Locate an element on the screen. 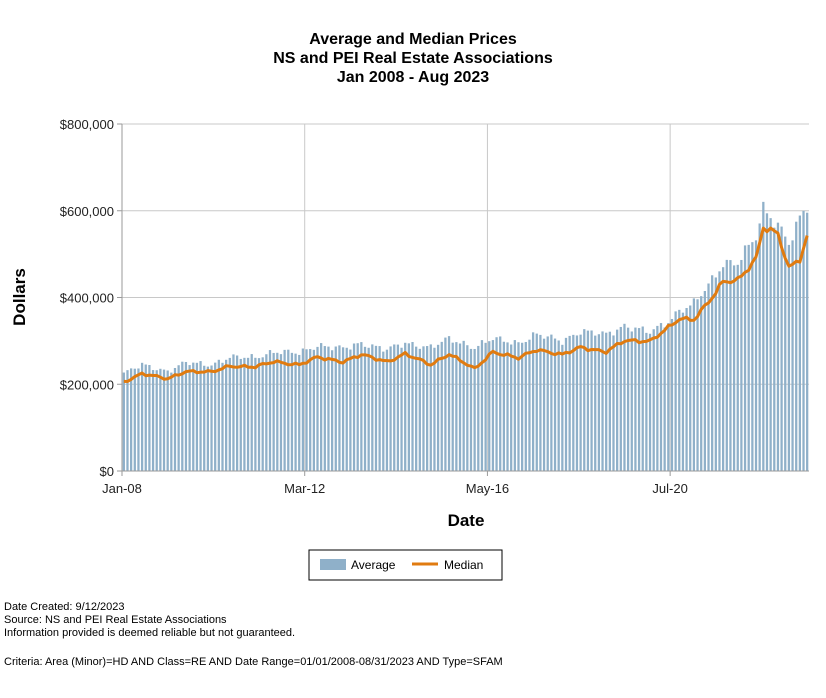 This screenshot has height=698, width=826. chart-title-line-2: NS and PEI Real Estate Associations is located at coordinates (413, 58).